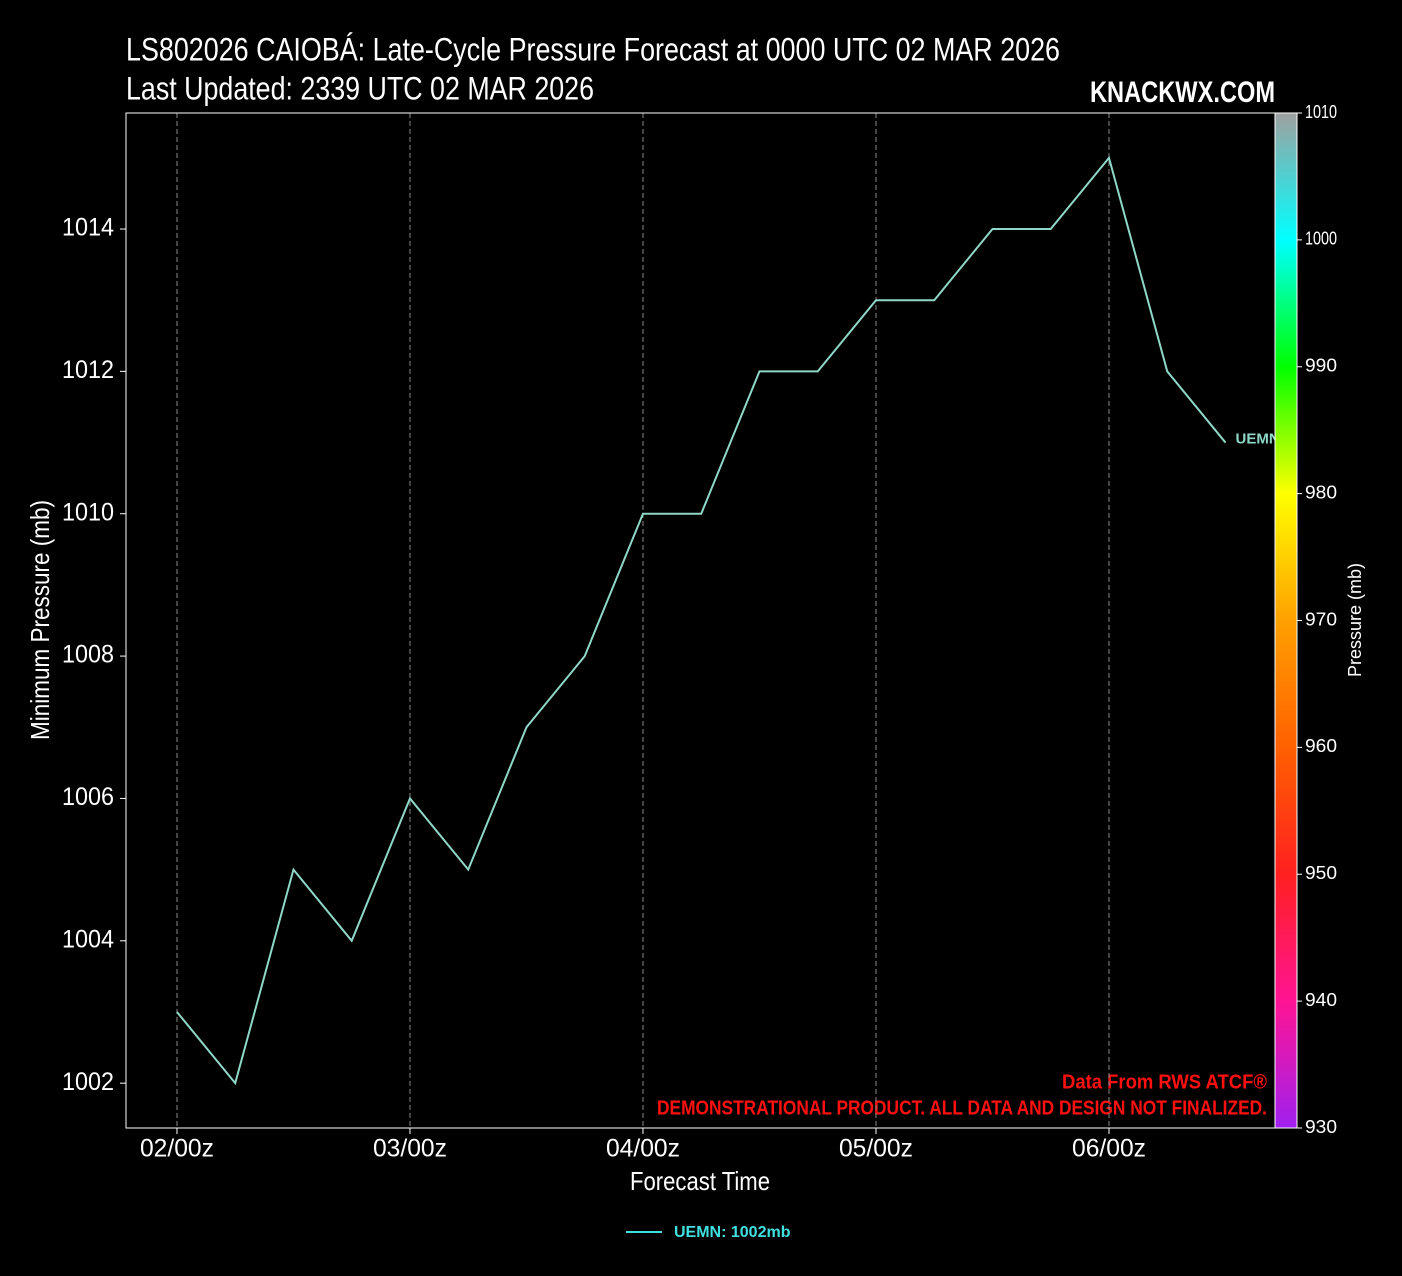 The width and height of the screenshot is (1402, 1276). Describe the element at coordinates (876, 1149) in the screenshot. I see `x-tick-label: 05/00z` at that location.